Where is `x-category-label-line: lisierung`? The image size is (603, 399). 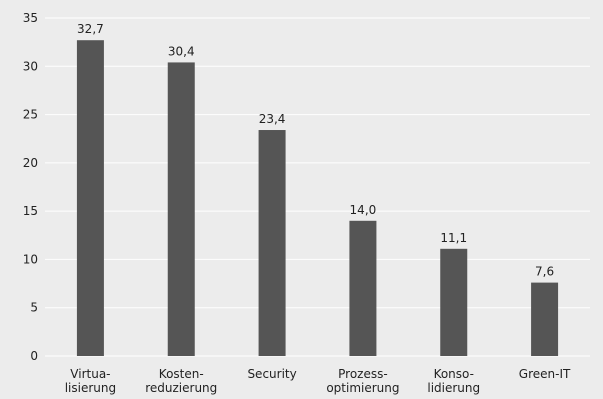 x-category-label-line: lisierung is located at coordinates (90, 388).